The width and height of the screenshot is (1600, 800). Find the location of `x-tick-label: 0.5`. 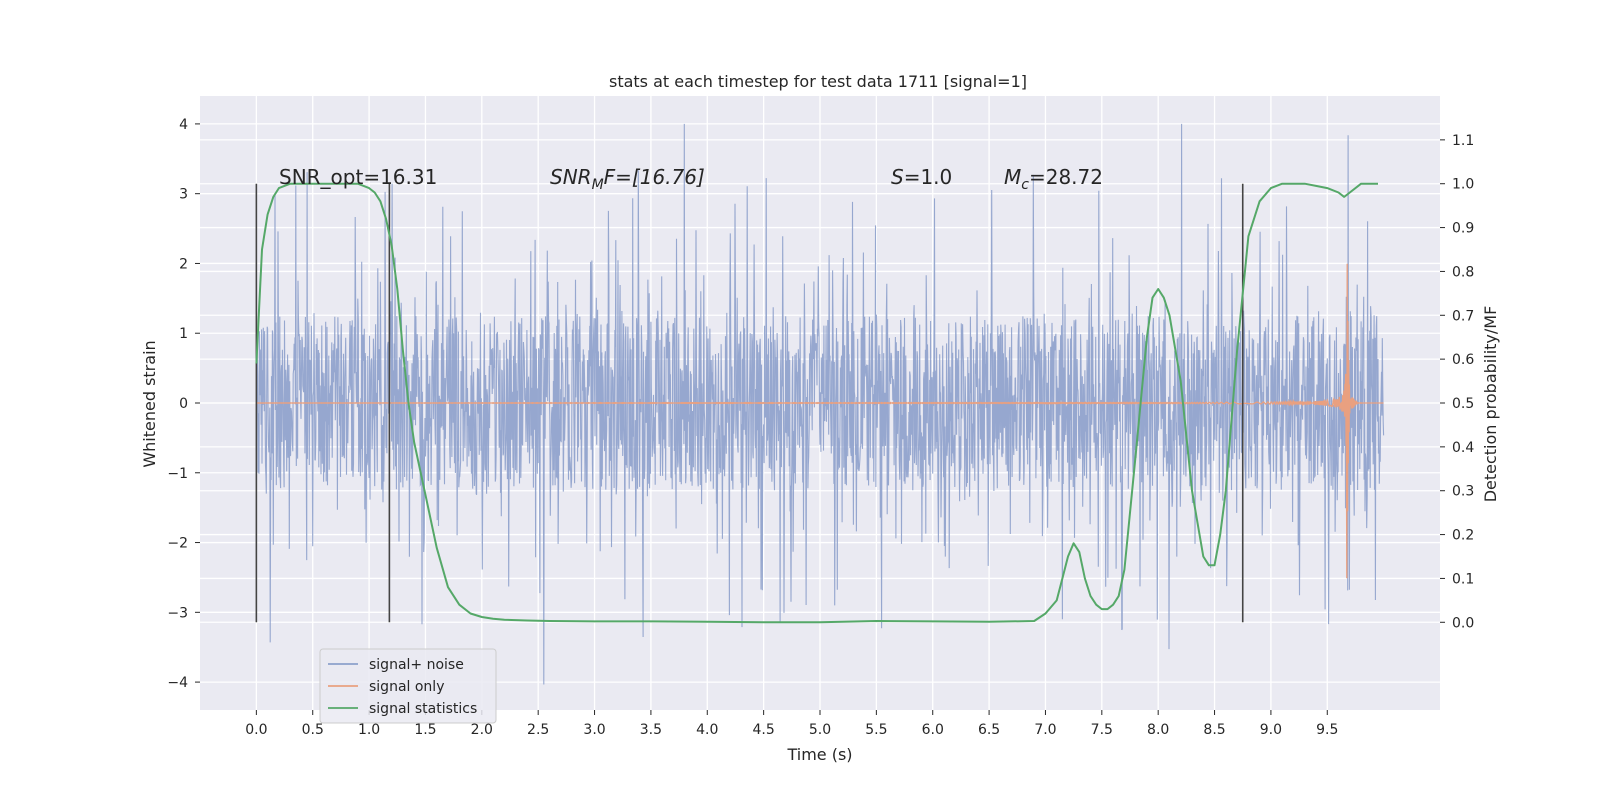

x-tick-label: 0.5 is located at coordinates (313, 730).